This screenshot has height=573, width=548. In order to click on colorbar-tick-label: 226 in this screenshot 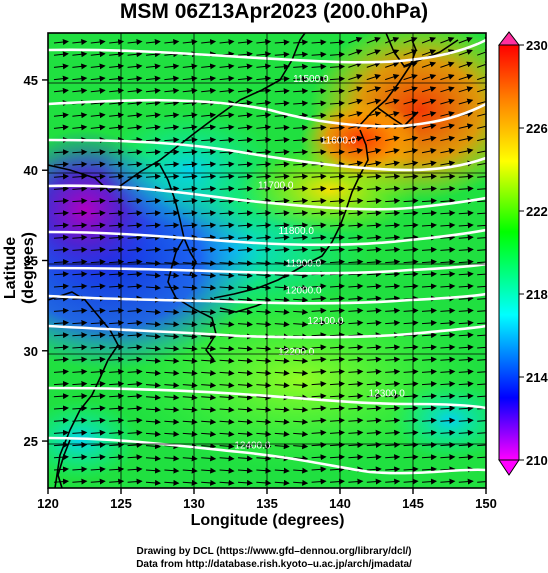, I will do `click(537, 128)`.